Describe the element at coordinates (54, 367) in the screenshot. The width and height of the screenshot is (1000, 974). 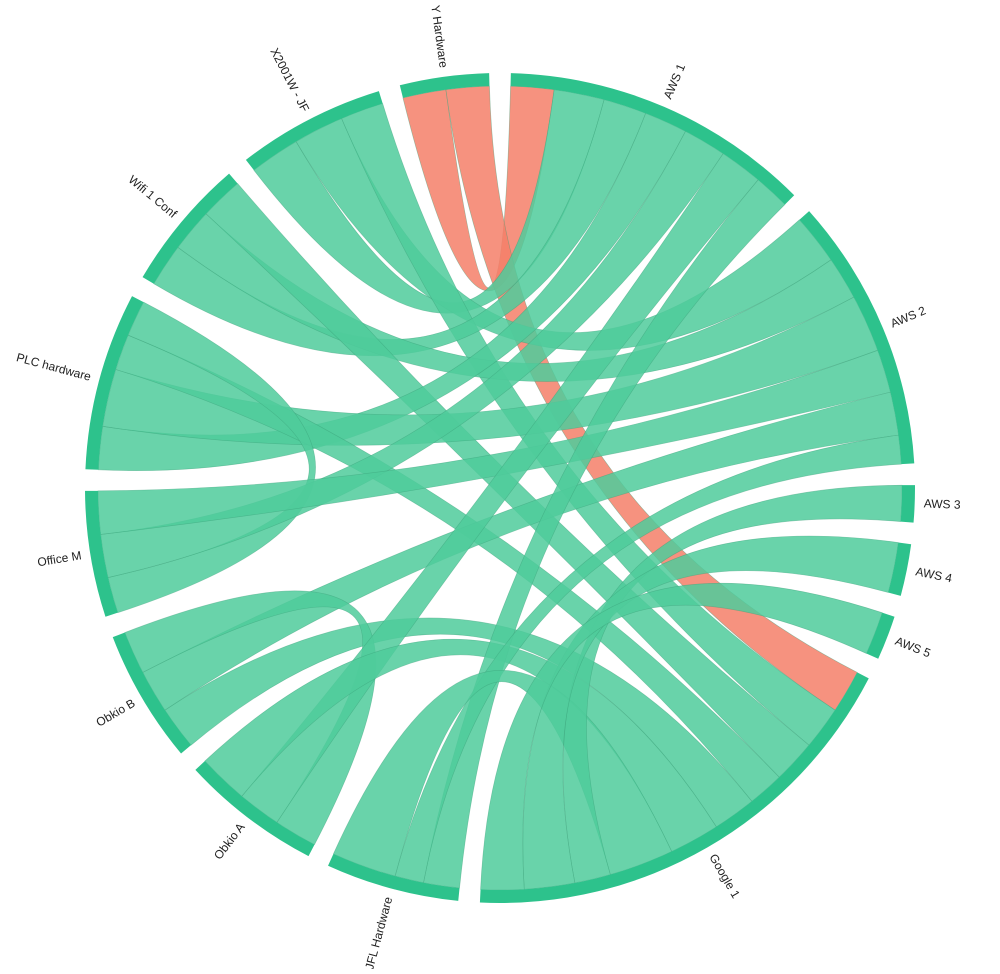
I see `node-label: PLC hardware` at that location.